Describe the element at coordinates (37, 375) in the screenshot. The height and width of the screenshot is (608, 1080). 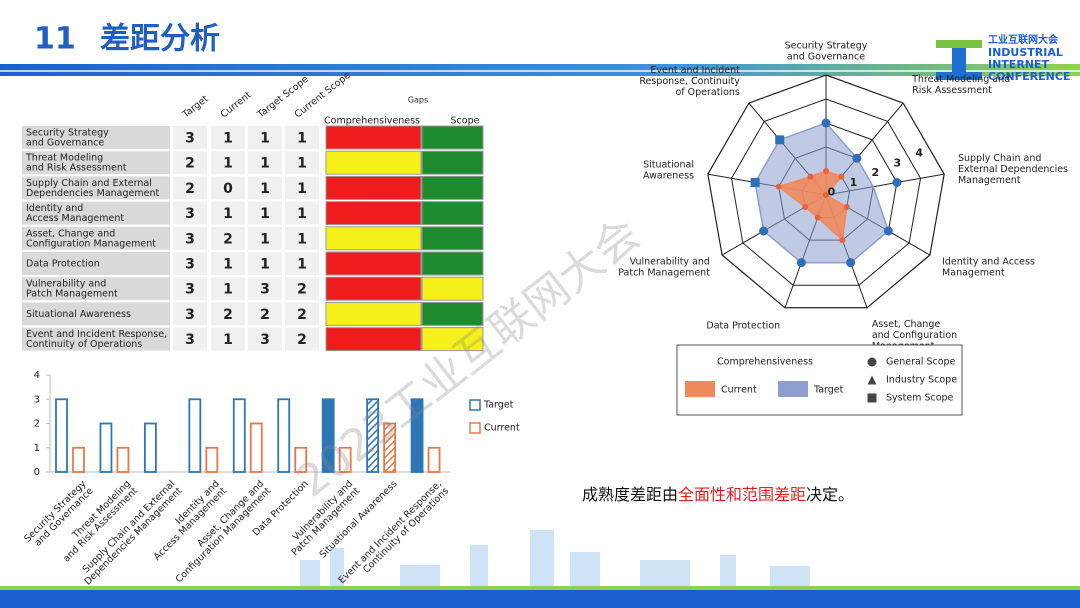
I see `y-tick-label: 4` at that location.